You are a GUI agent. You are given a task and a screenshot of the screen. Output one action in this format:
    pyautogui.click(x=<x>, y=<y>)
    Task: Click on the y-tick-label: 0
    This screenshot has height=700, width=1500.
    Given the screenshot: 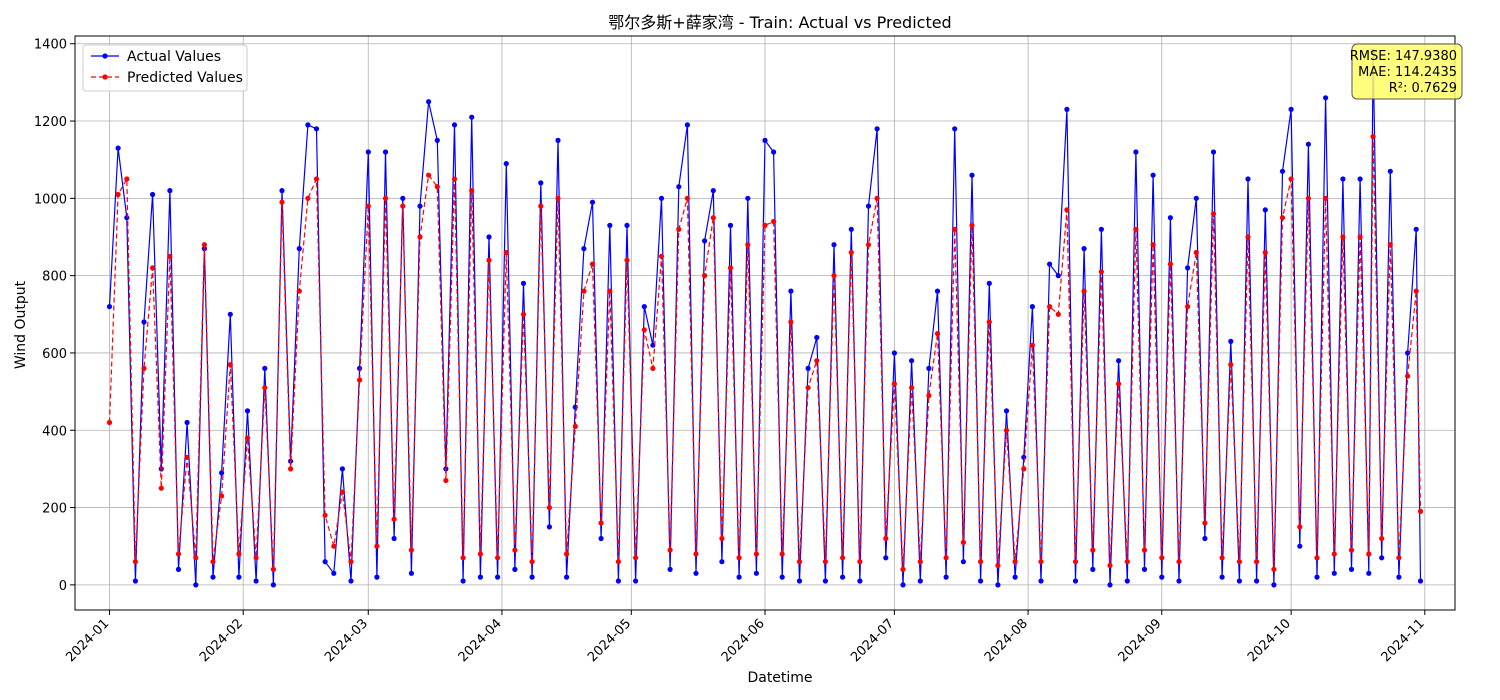 What is the action you would take?
    pyautogui.click(x=63, y=586)
    